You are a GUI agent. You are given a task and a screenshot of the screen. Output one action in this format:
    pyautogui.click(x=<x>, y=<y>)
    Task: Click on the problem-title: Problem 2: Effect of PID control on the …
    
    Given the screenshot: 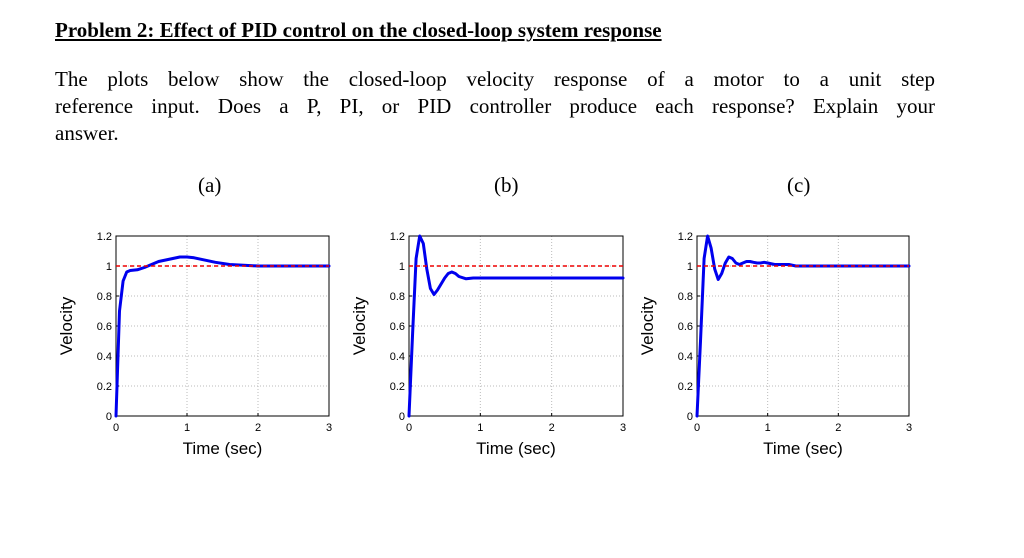 What is the action you would take?
    pyautogui.click(x=358, y=30)
    